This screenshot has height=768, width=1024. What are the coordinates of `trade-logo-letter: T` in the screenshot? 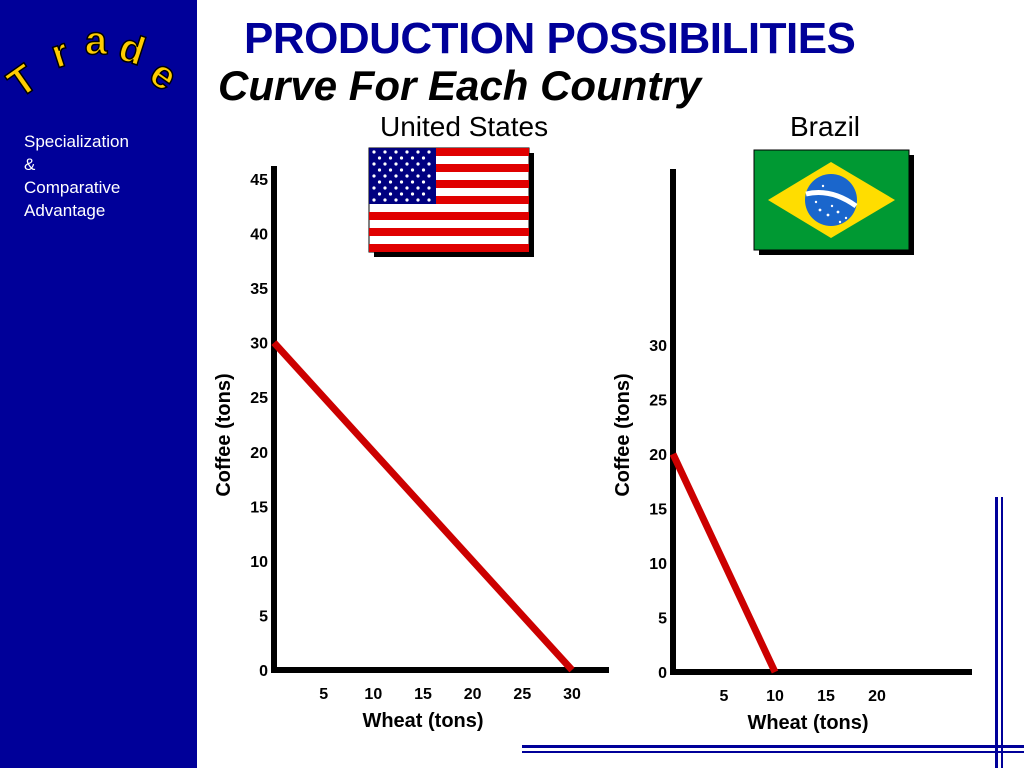 It's located at (22, 81).